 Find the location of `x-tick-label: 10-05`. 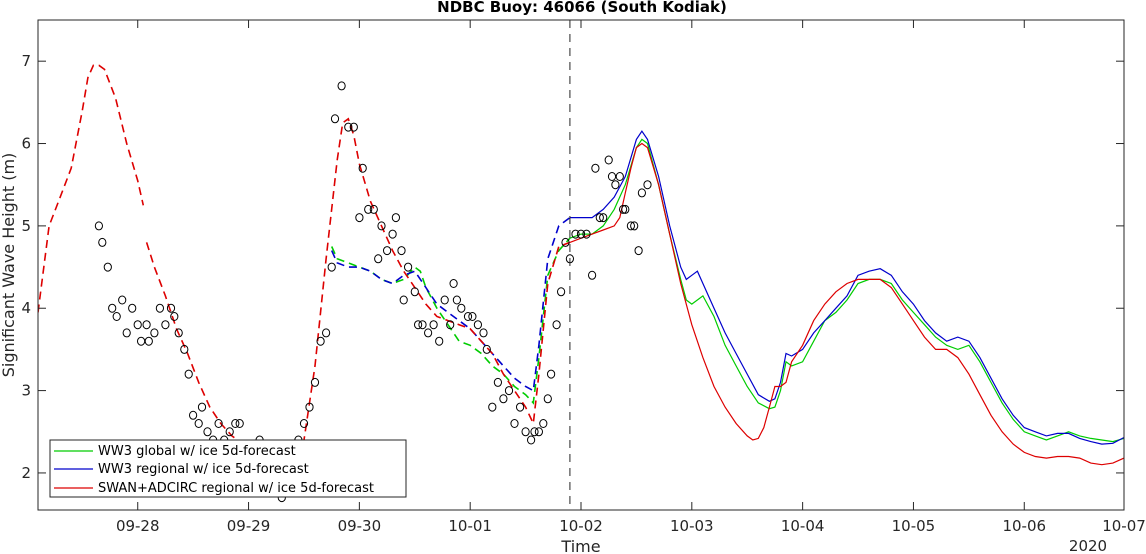

x-tick-label: 10-05 is located at coordinates (914, 526).